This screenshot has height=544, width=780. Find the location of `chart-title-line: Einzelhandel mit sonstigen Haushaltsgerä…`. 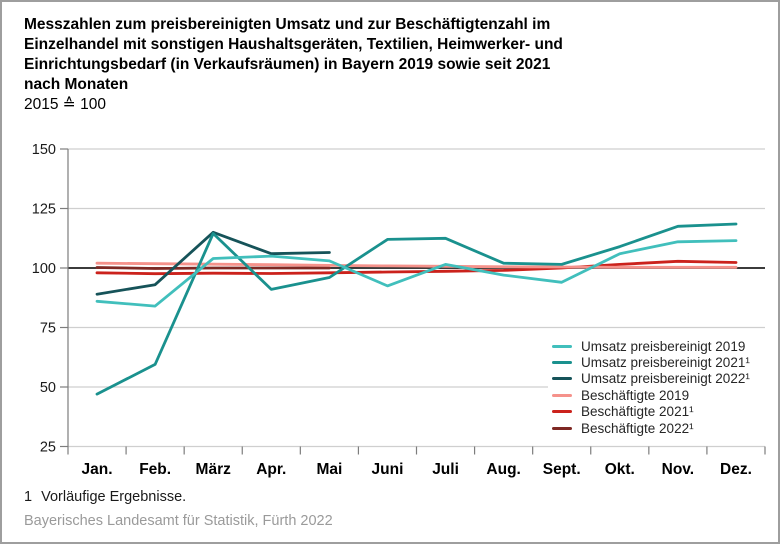

chart-title-line: Einzelhandel mit sonstigen Haushaltsgerä… is located at coordinates (293, 44).